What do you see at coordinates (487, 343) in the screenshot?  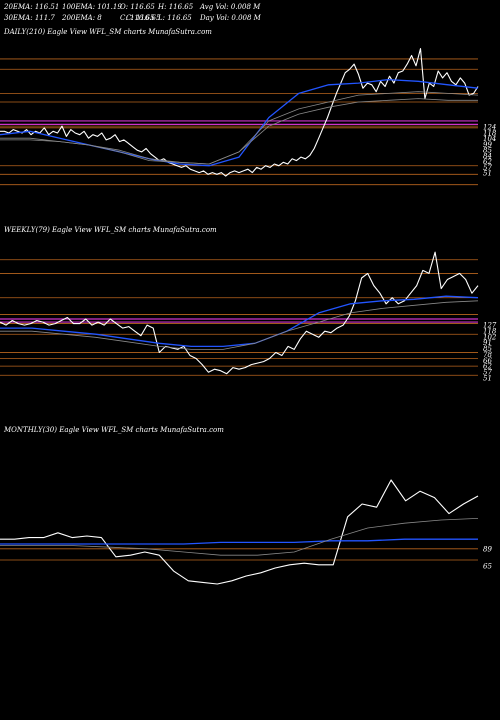 I see `level-label: 91` at bounding box center [487, 343].